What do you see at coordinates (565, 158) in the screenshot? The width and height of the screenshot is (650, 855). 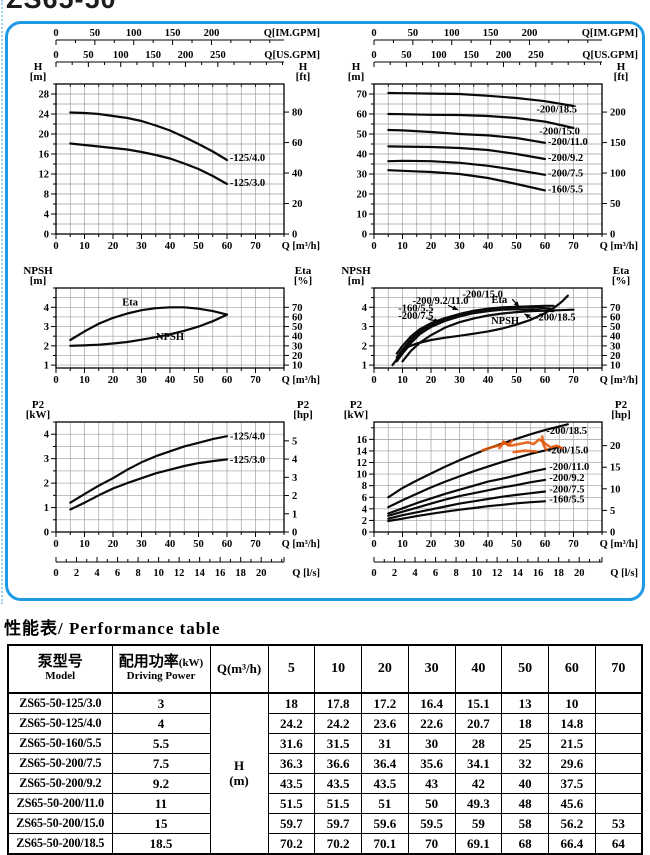 I see `svg-text: -200/9.2` at bounding box center [565, 158].